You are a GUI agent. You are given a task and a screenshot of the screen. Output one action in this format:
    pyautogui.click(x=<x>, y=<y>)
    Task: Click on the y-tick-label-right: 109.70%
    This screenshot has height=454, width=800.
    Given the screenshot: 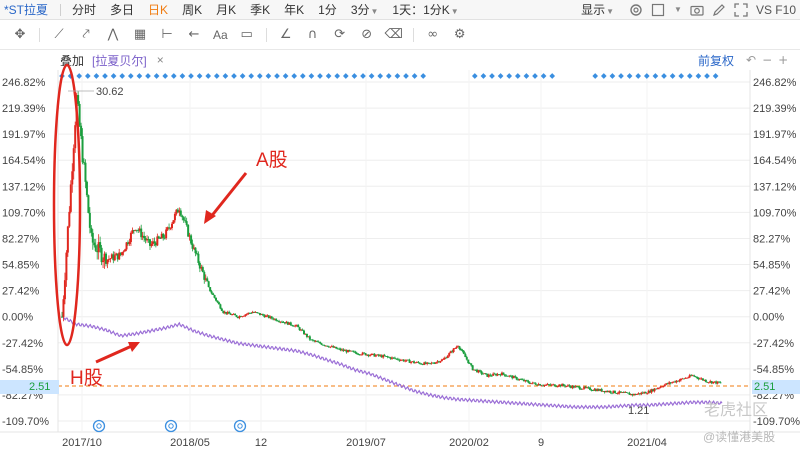 What is the action you would take?
    pyautogui.click(x=775, y=213)
    